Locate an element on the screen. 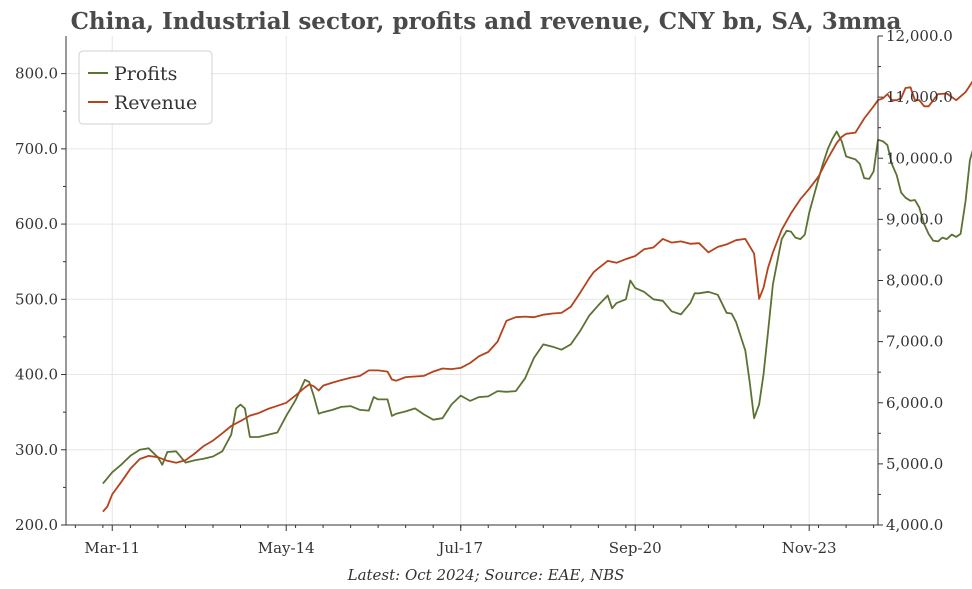  y-left-tick-label: 600.0 is located at coordinates (36, 224).